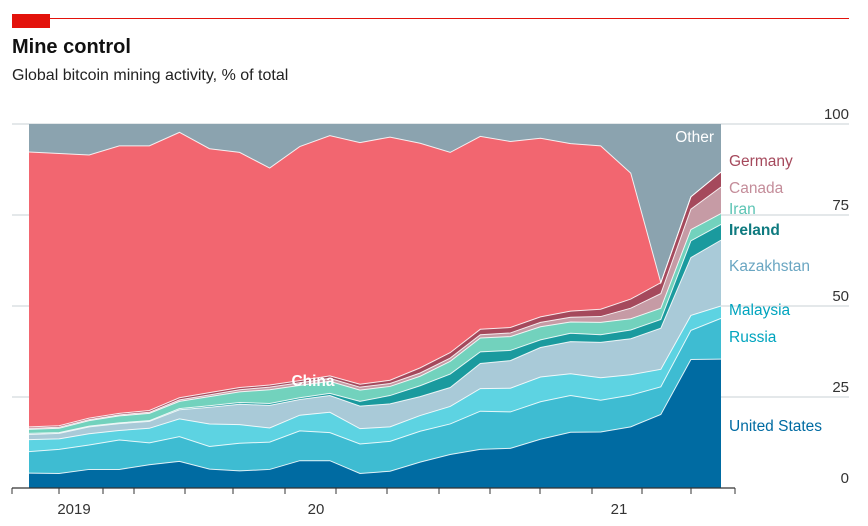  Describe the element at coordinates (840, 387) in the screenshot. I see `y-tick-label-25: 25` at that location.